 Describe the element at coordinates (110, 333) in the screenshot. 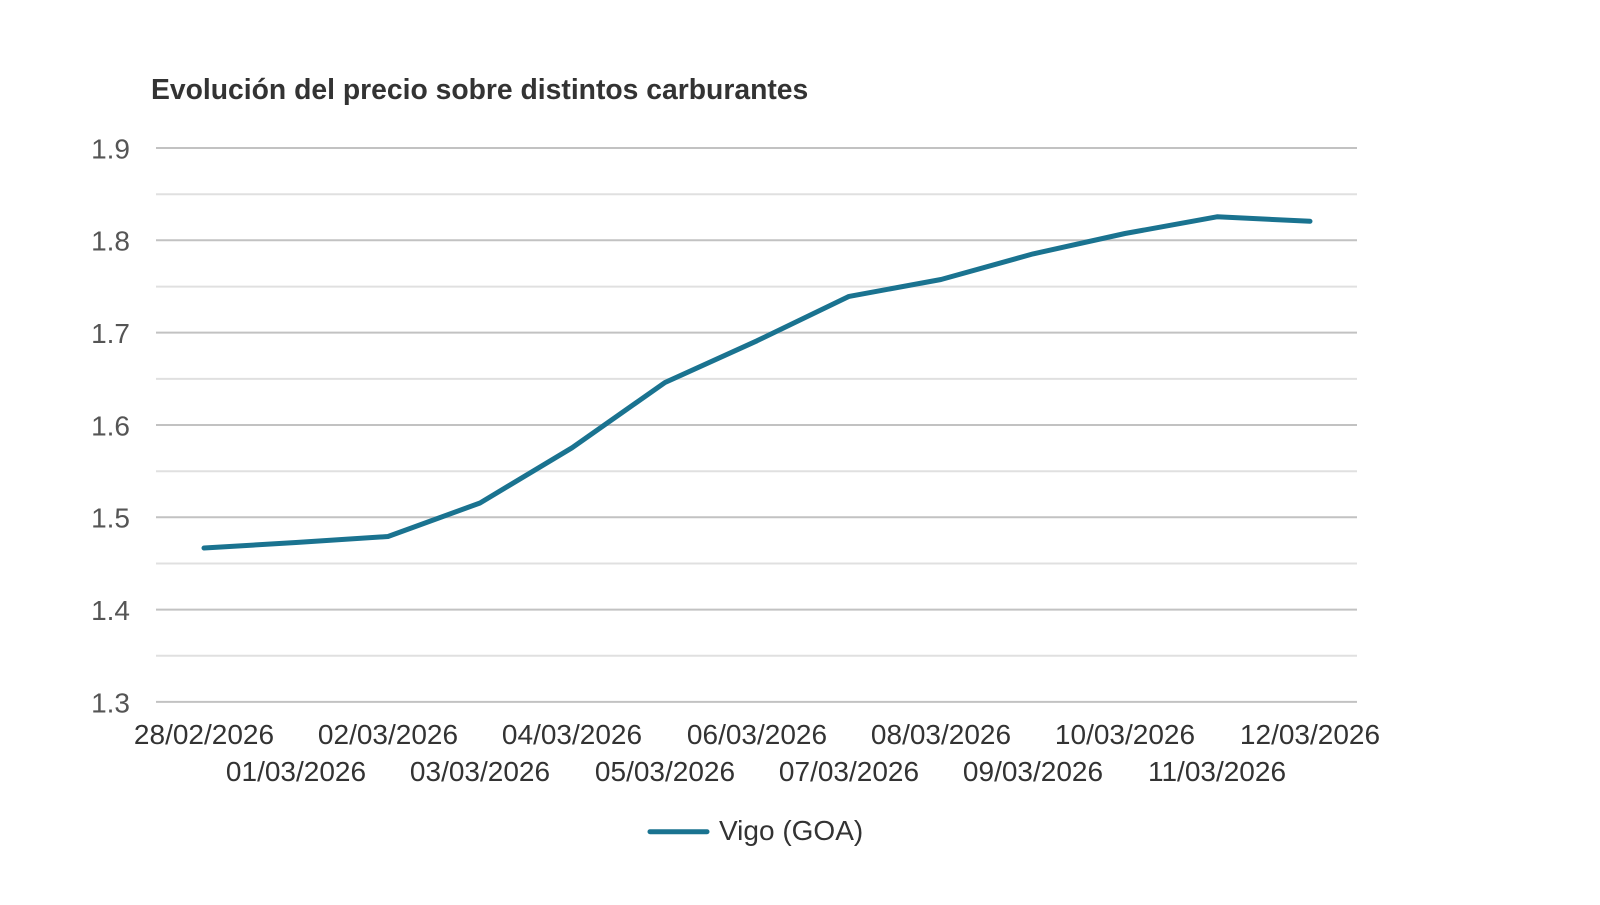

I see `svg-text: 1.7` at that location.